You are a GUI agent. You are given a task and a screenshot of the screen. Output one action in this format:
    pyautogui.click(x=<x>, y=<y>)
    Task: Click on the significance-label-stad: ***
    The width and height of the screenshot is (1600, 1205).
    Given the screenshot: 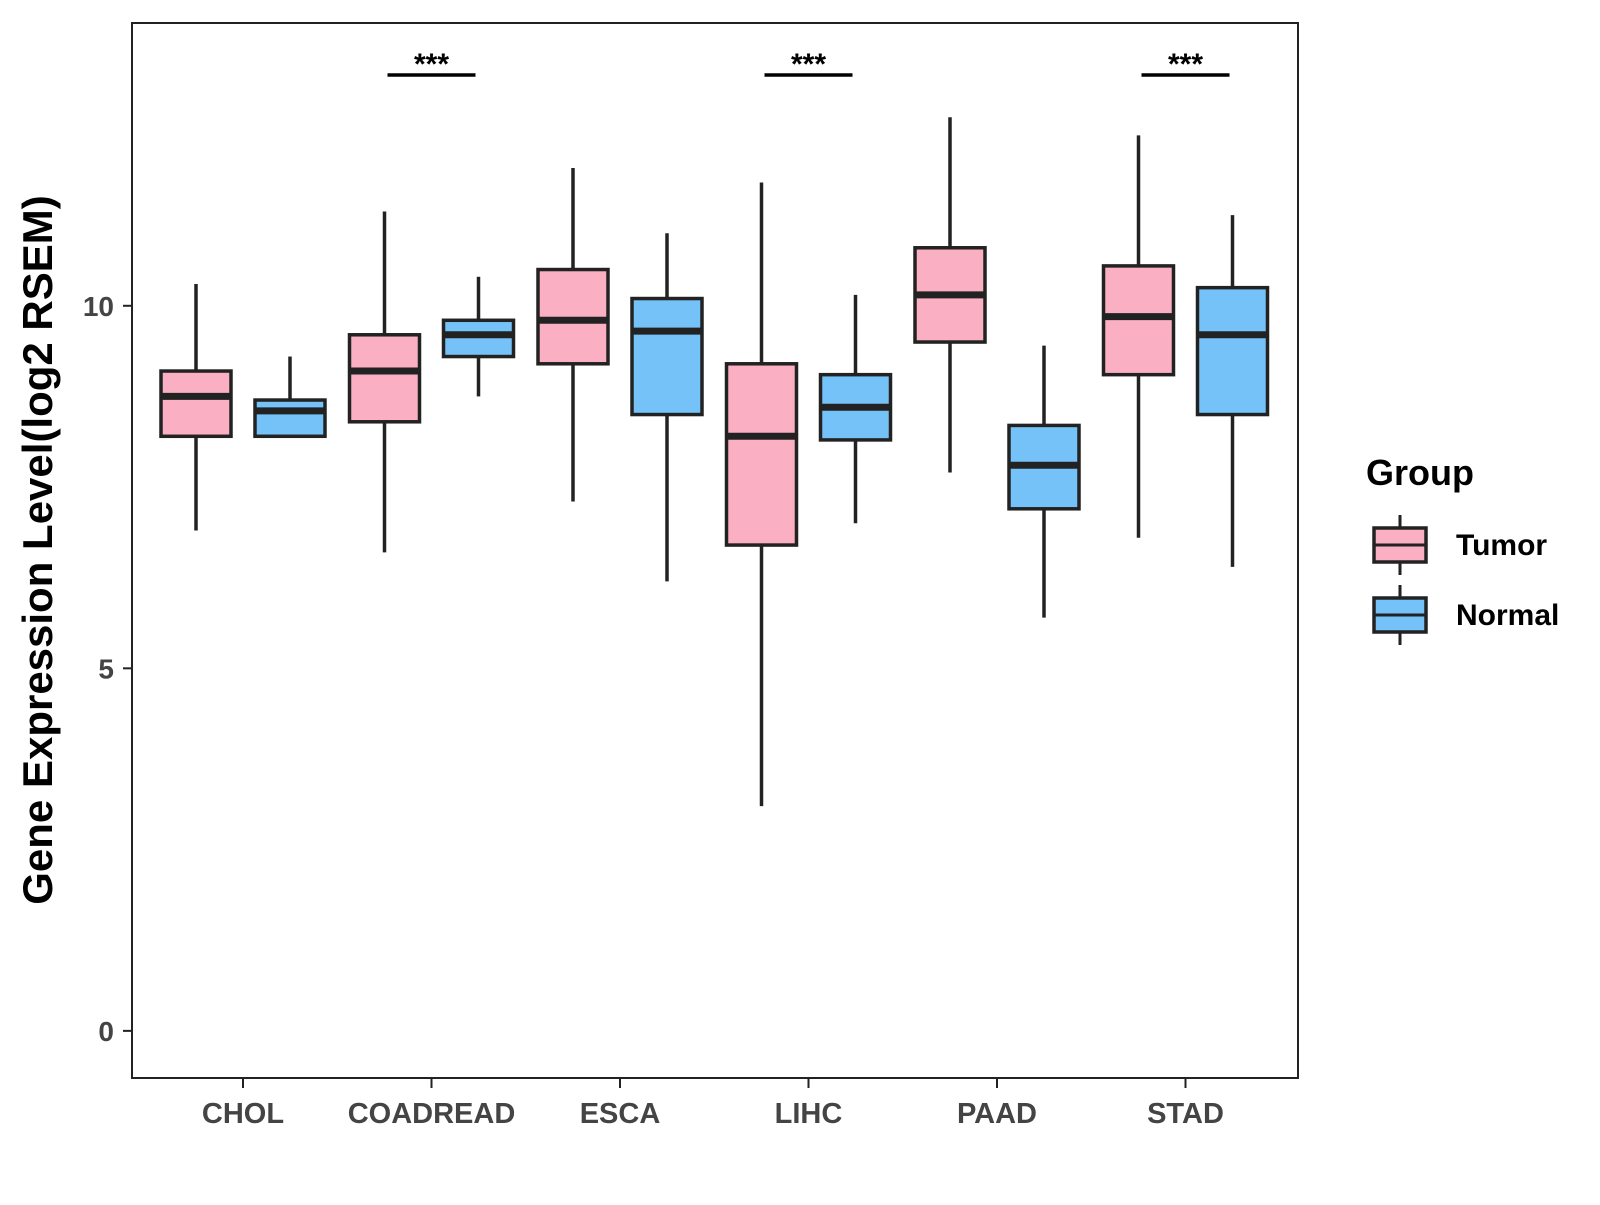 What is the action you would take?
    pyautogui.click(x=1185, y=64)
    